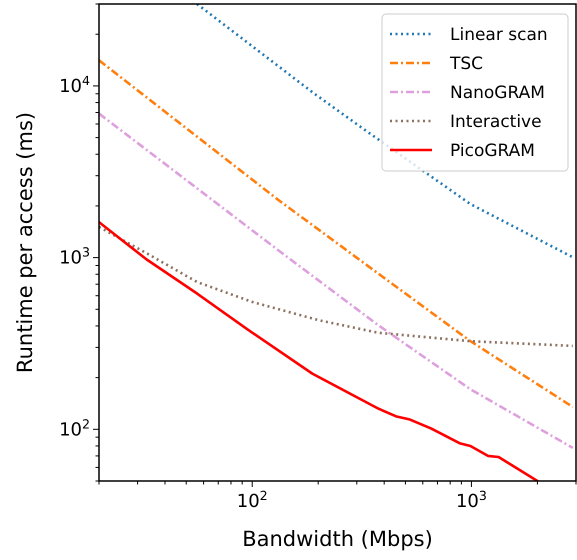  Describe the element at coordinates (337, 539) in the screenshot. I see `x-axis-title: Bandwidth (Mbps)` at that location.